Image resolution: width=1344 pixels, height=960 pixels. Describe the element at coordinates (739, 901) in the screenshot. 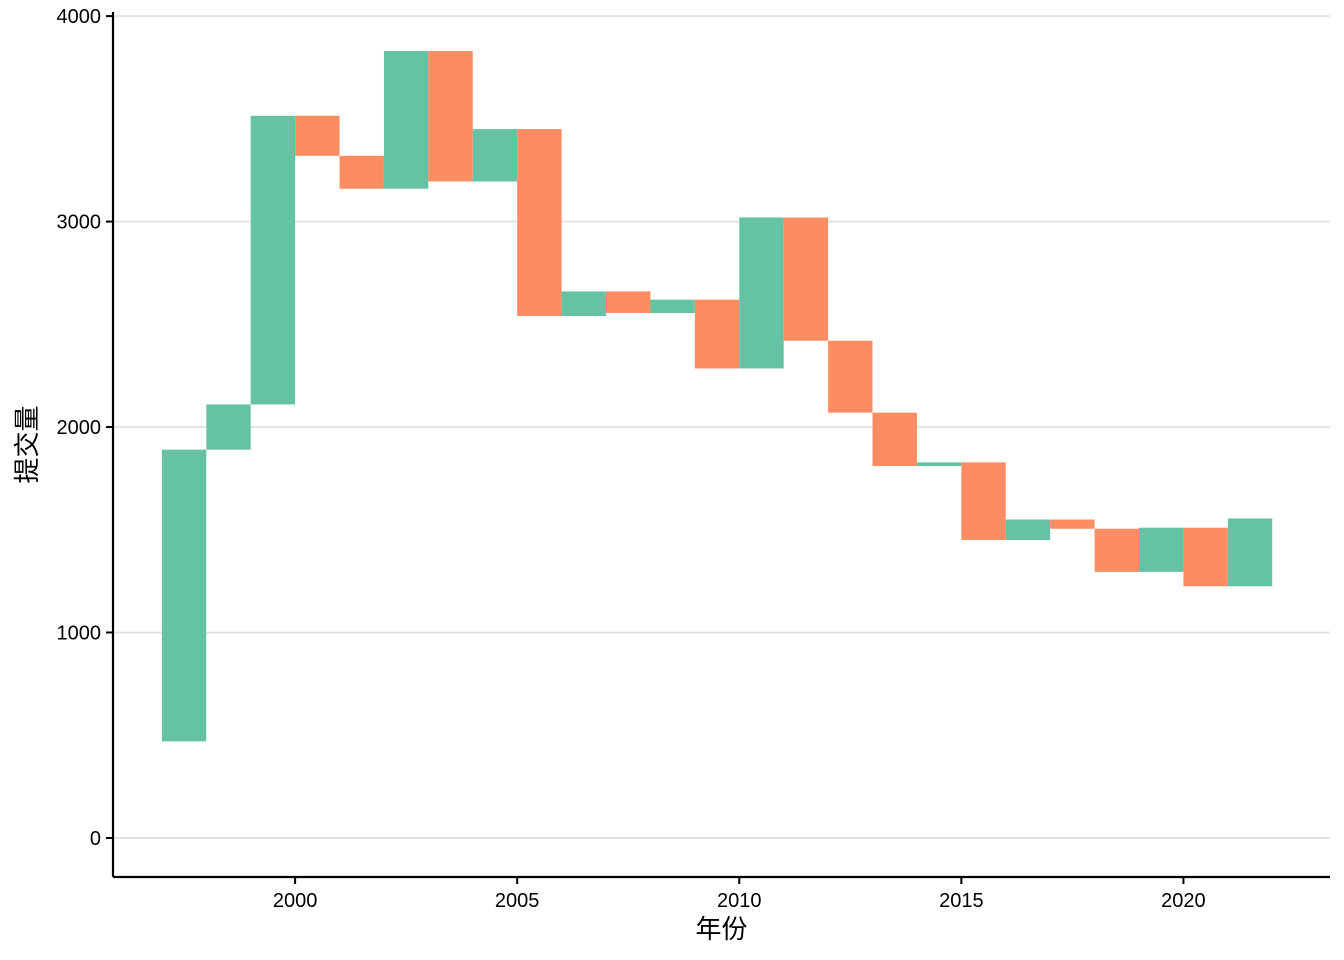

I see `x-tick-label-2: 2010` at that location.